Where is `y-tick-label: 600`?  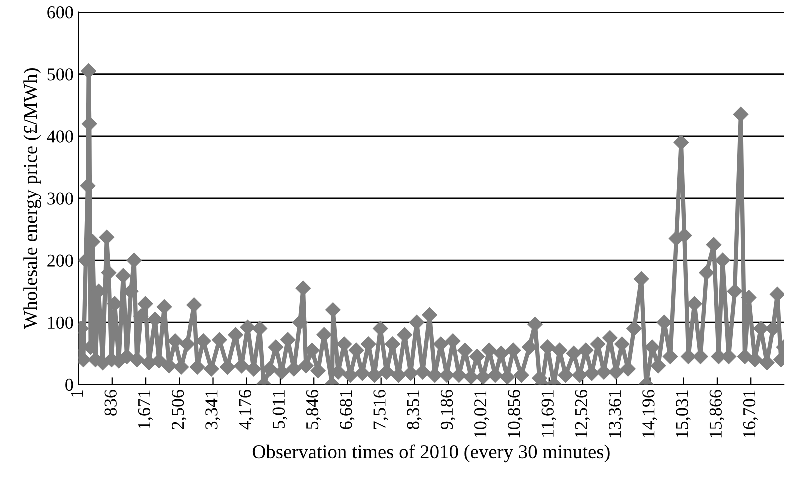
y-tick-label: 600 is located at coordinates (61, 12).